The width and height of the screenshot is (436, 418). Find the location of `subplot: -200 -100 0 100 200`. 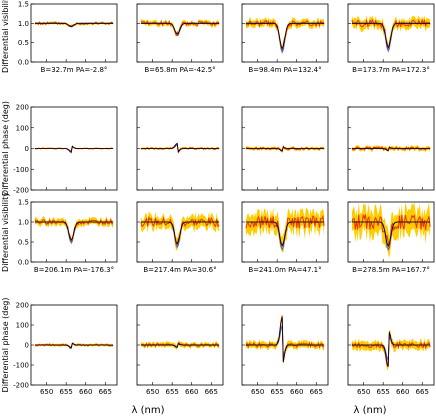

subplot: -200 -100 0 100 200 is located at coordinates (65, 149).